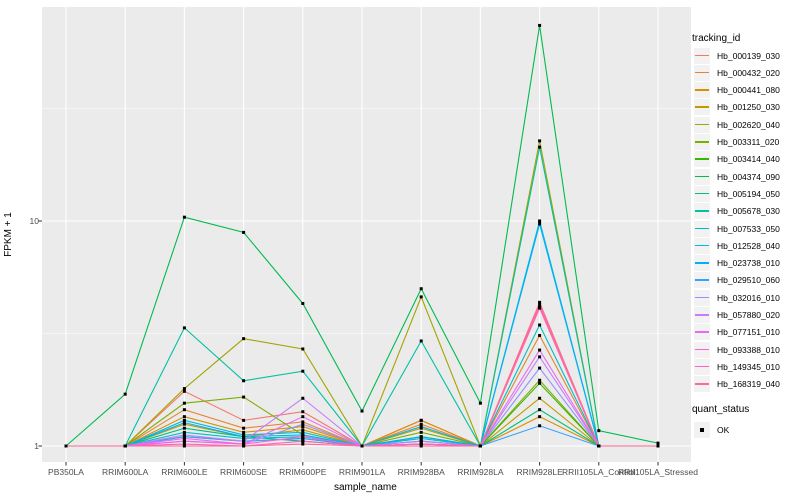  I want to click on legend-title-tracking-id: tracking_id, so click(716, 38).